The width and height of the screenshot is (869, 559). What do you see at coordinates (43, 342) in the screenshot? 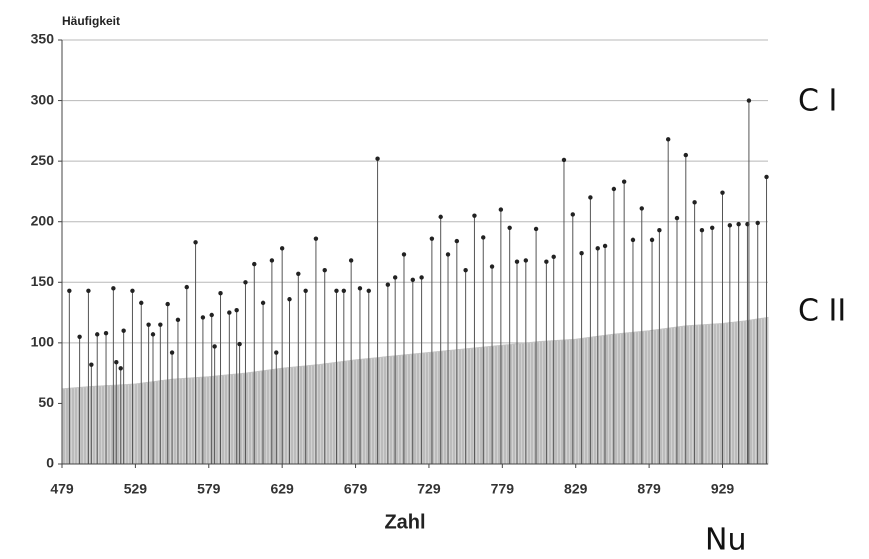
I see `y-tick-label: 100` at bounding box center [43, 342].